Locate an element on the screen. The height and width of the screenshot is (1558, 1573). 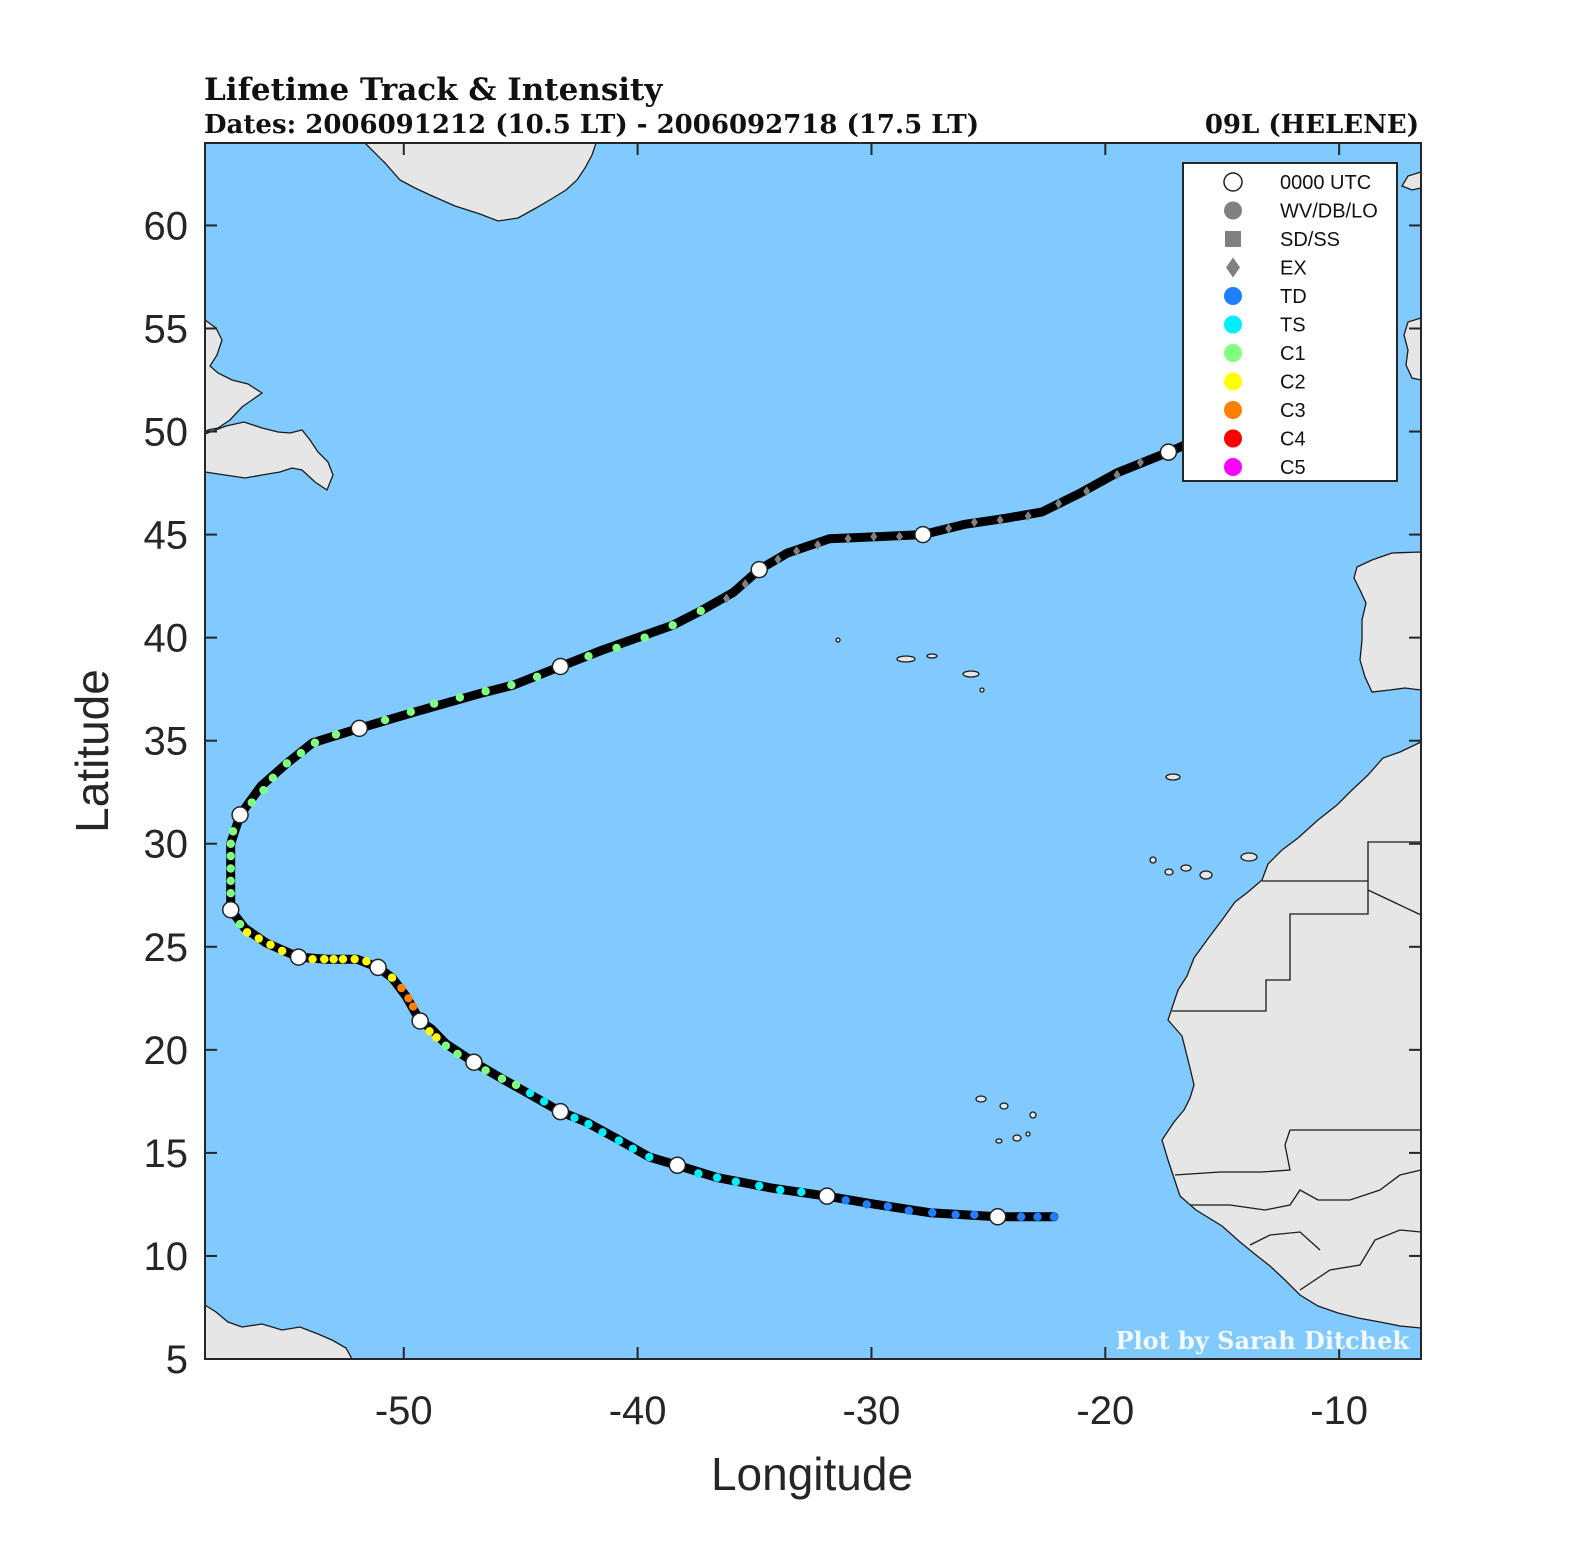
legend-item: C5 is located at coordinates (1265, 468).